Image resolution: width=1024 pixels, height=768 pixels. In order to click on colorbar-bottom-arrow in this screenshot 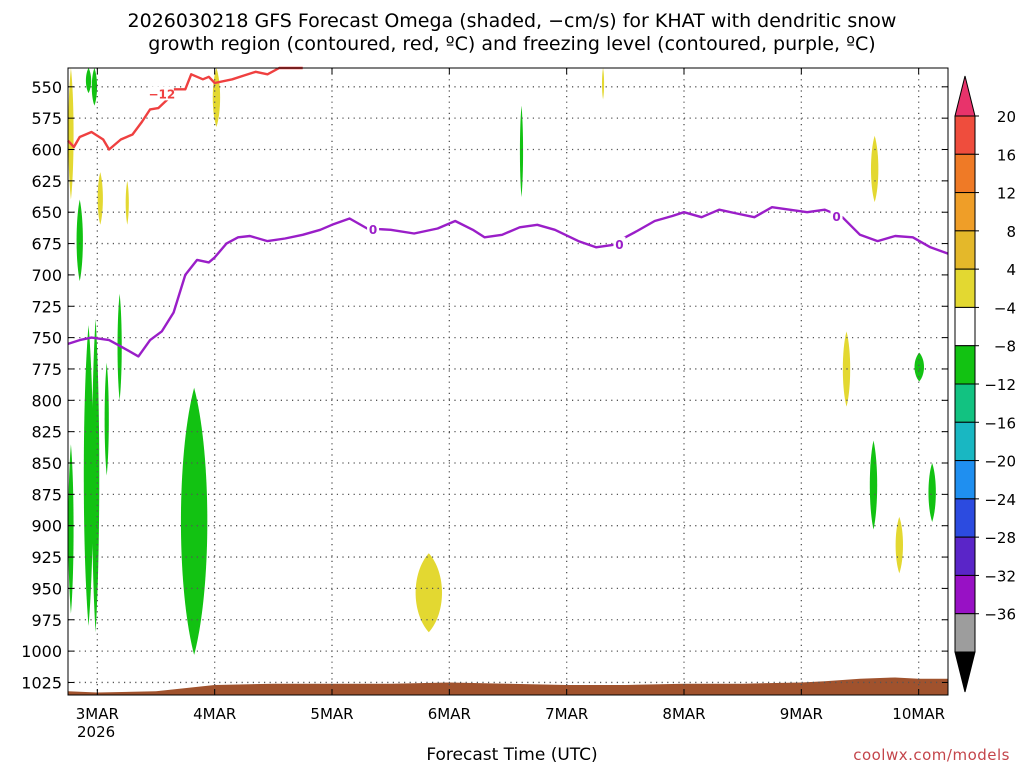, I will do `click(965, 672)`.